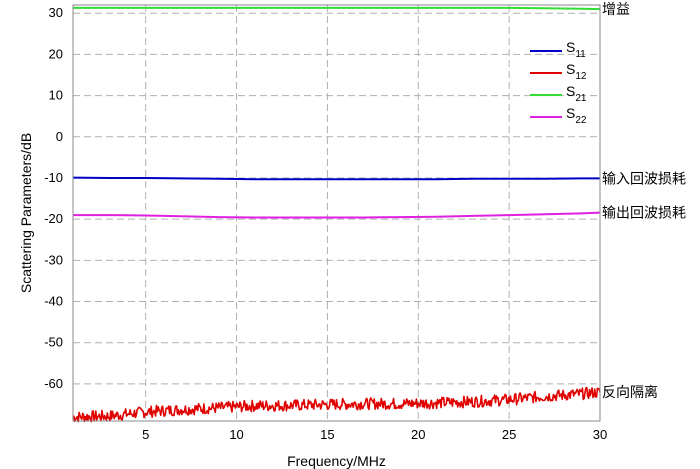 This screenshot has width=700, height=469. I want to click on x-tick-label: 10, so click(236, 434).